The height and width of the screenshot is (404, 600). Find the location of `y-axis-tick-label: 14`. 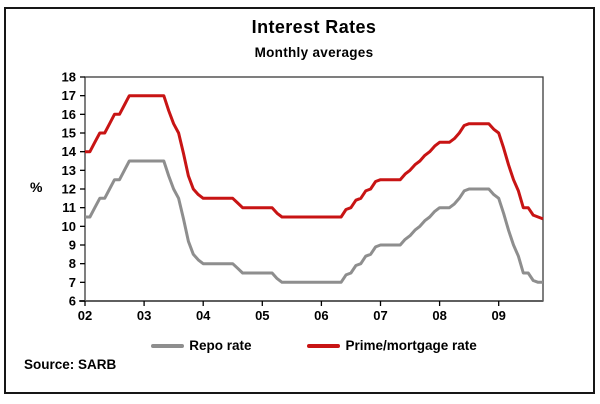

y-axis-tick-label: 14 is located at coordinates (69, 151).